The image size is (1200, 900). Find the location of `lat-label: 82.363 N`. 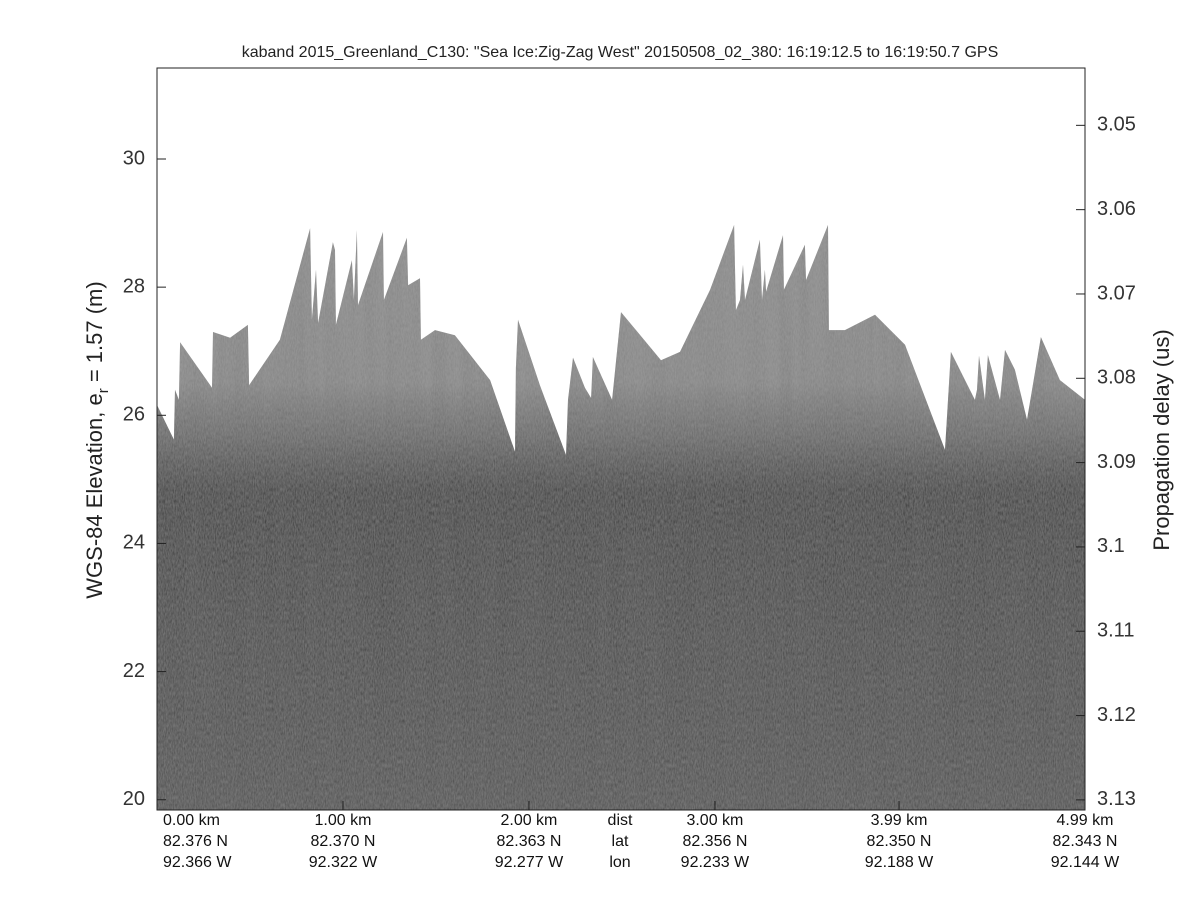

lat-label: 82.363 N is located at coordinates (528, 841).